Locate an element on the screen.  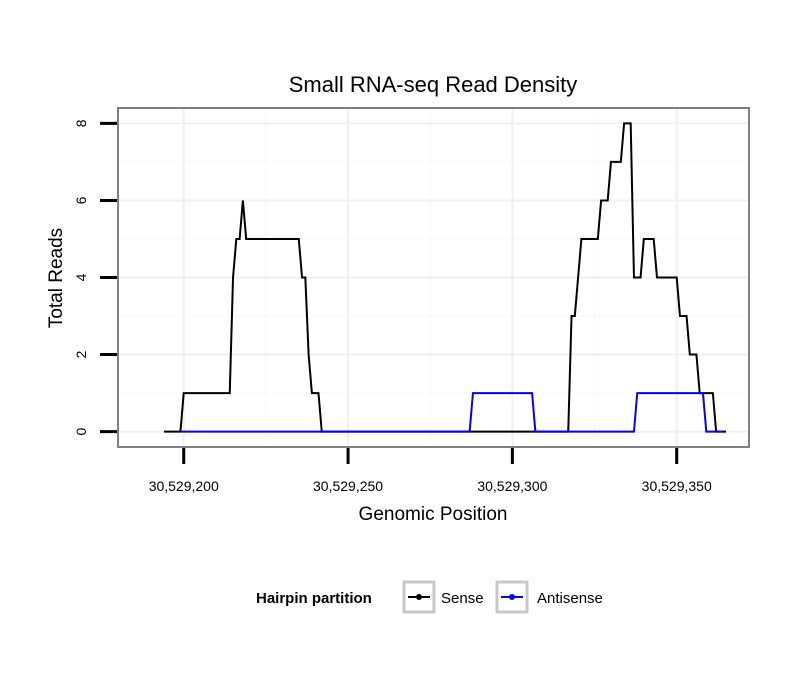
legend-title: Hairpin partition is located at coordinates (314, 598).